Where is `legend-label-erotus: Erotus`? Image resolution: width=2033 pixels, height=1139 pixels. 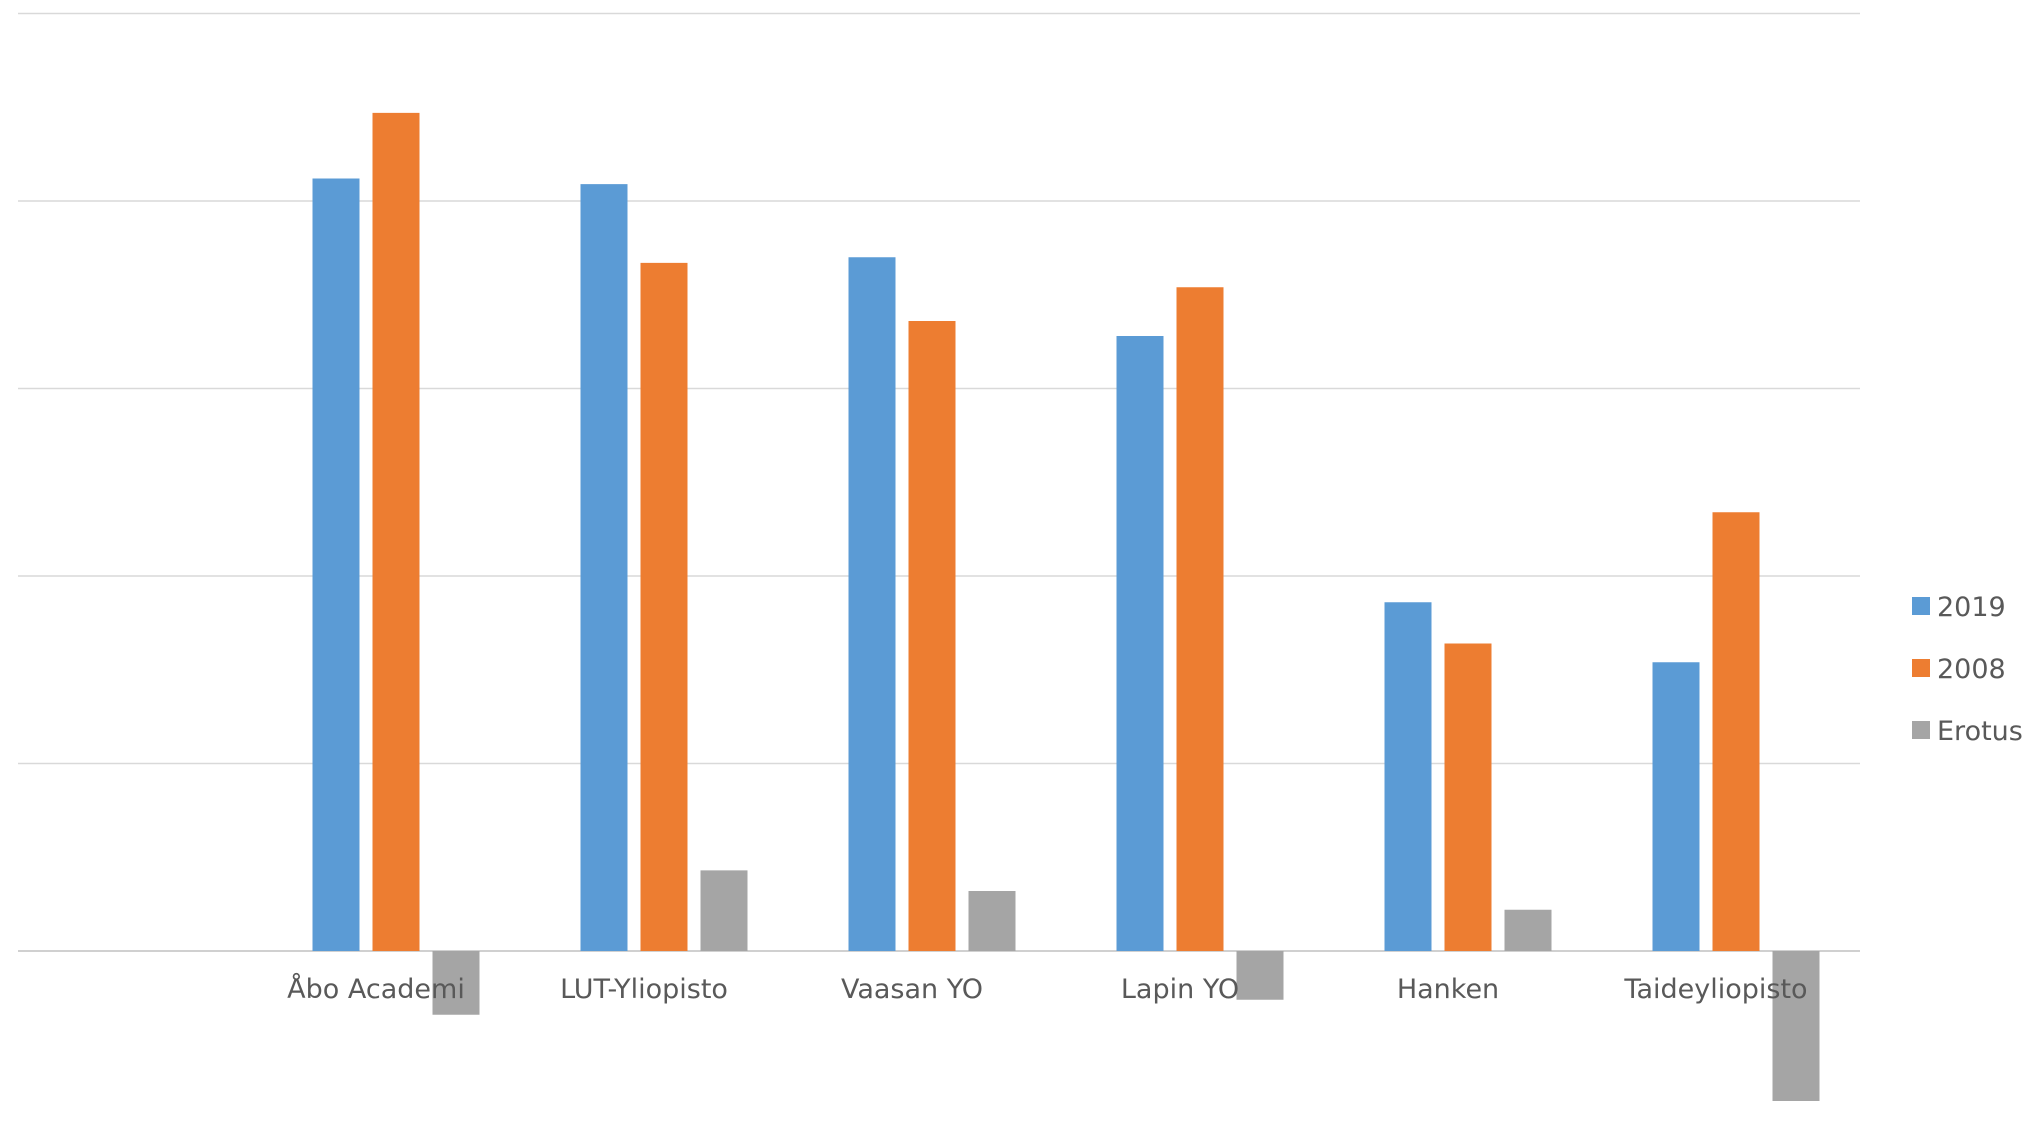
legend-label-erotus: Erotus is located at coordinates (1980, 731).